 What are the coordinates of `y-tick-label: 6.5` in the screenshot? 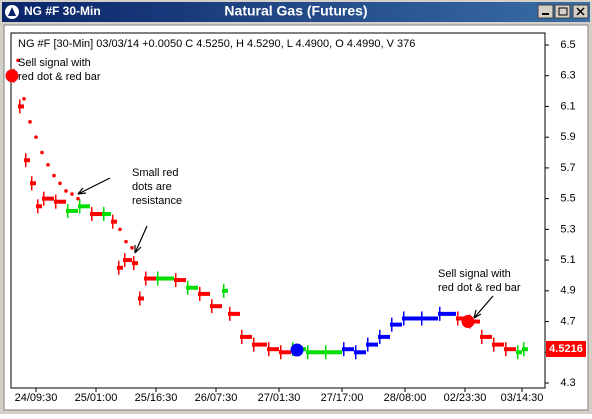 It's located at (567, 45).